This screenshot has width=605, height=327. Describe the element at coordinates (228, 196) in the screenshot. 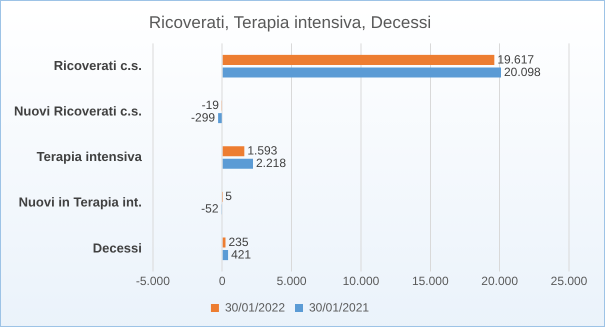

I see `data-label: 5` at that location.